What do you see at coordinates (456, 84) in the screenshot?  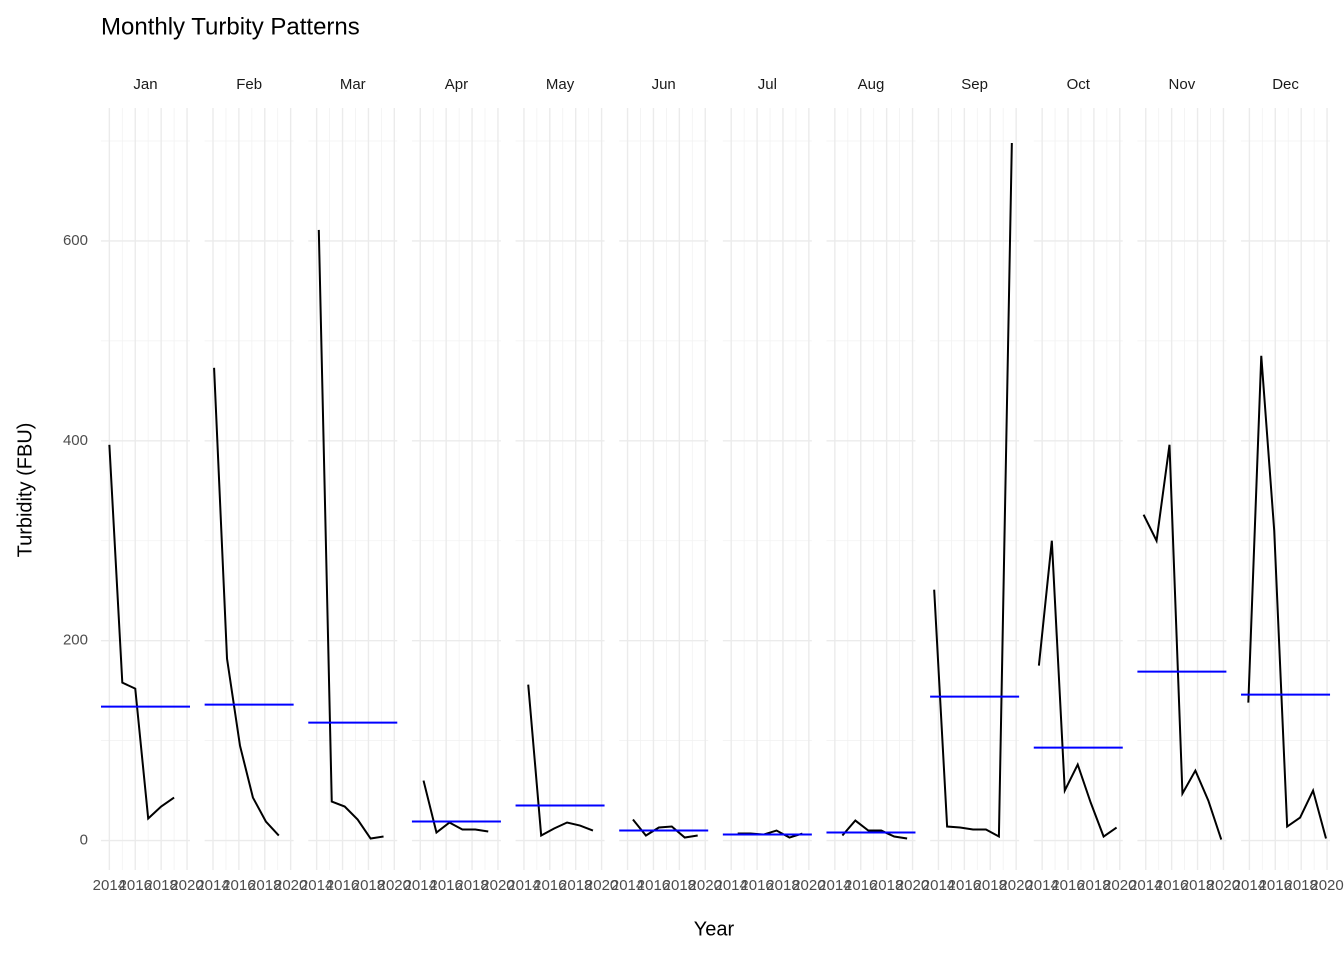 I see `strip-label: Apr` at bounding box center [456, 84].